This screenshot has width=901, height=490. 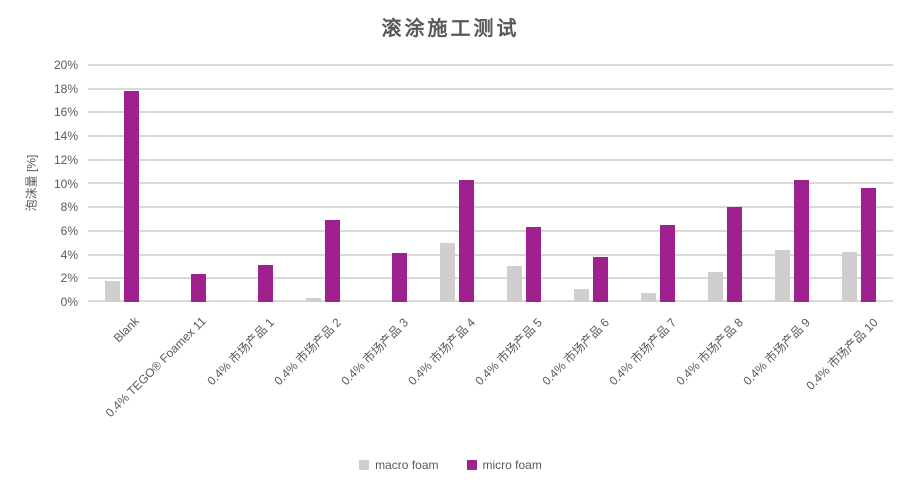 I want to click on y-tick-label: 12%, so click(x=65, y=160).